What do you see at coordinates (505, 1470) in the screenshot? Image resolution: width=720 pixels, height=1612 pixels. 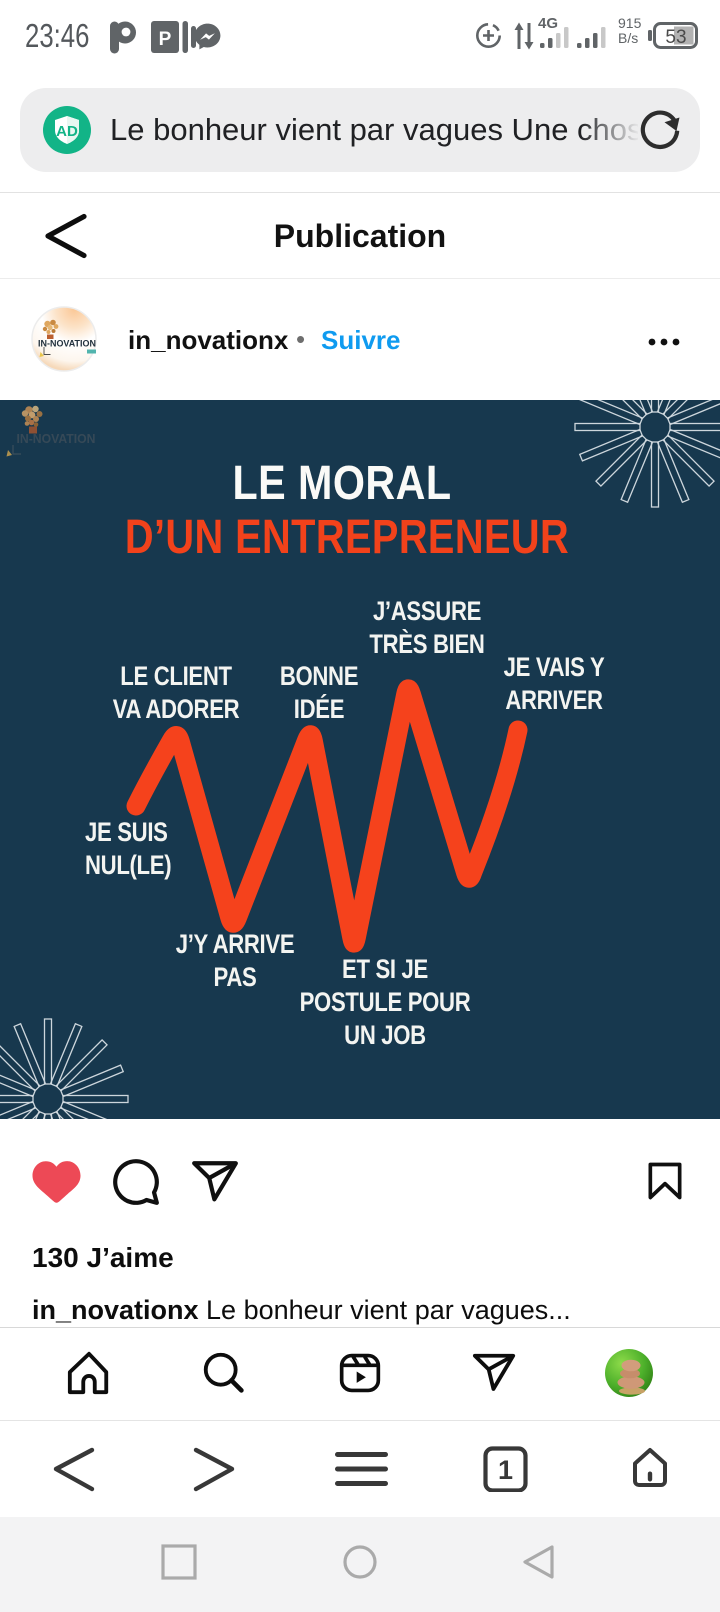 I see `svg-text: 1` at bounding box center [505, 1470].